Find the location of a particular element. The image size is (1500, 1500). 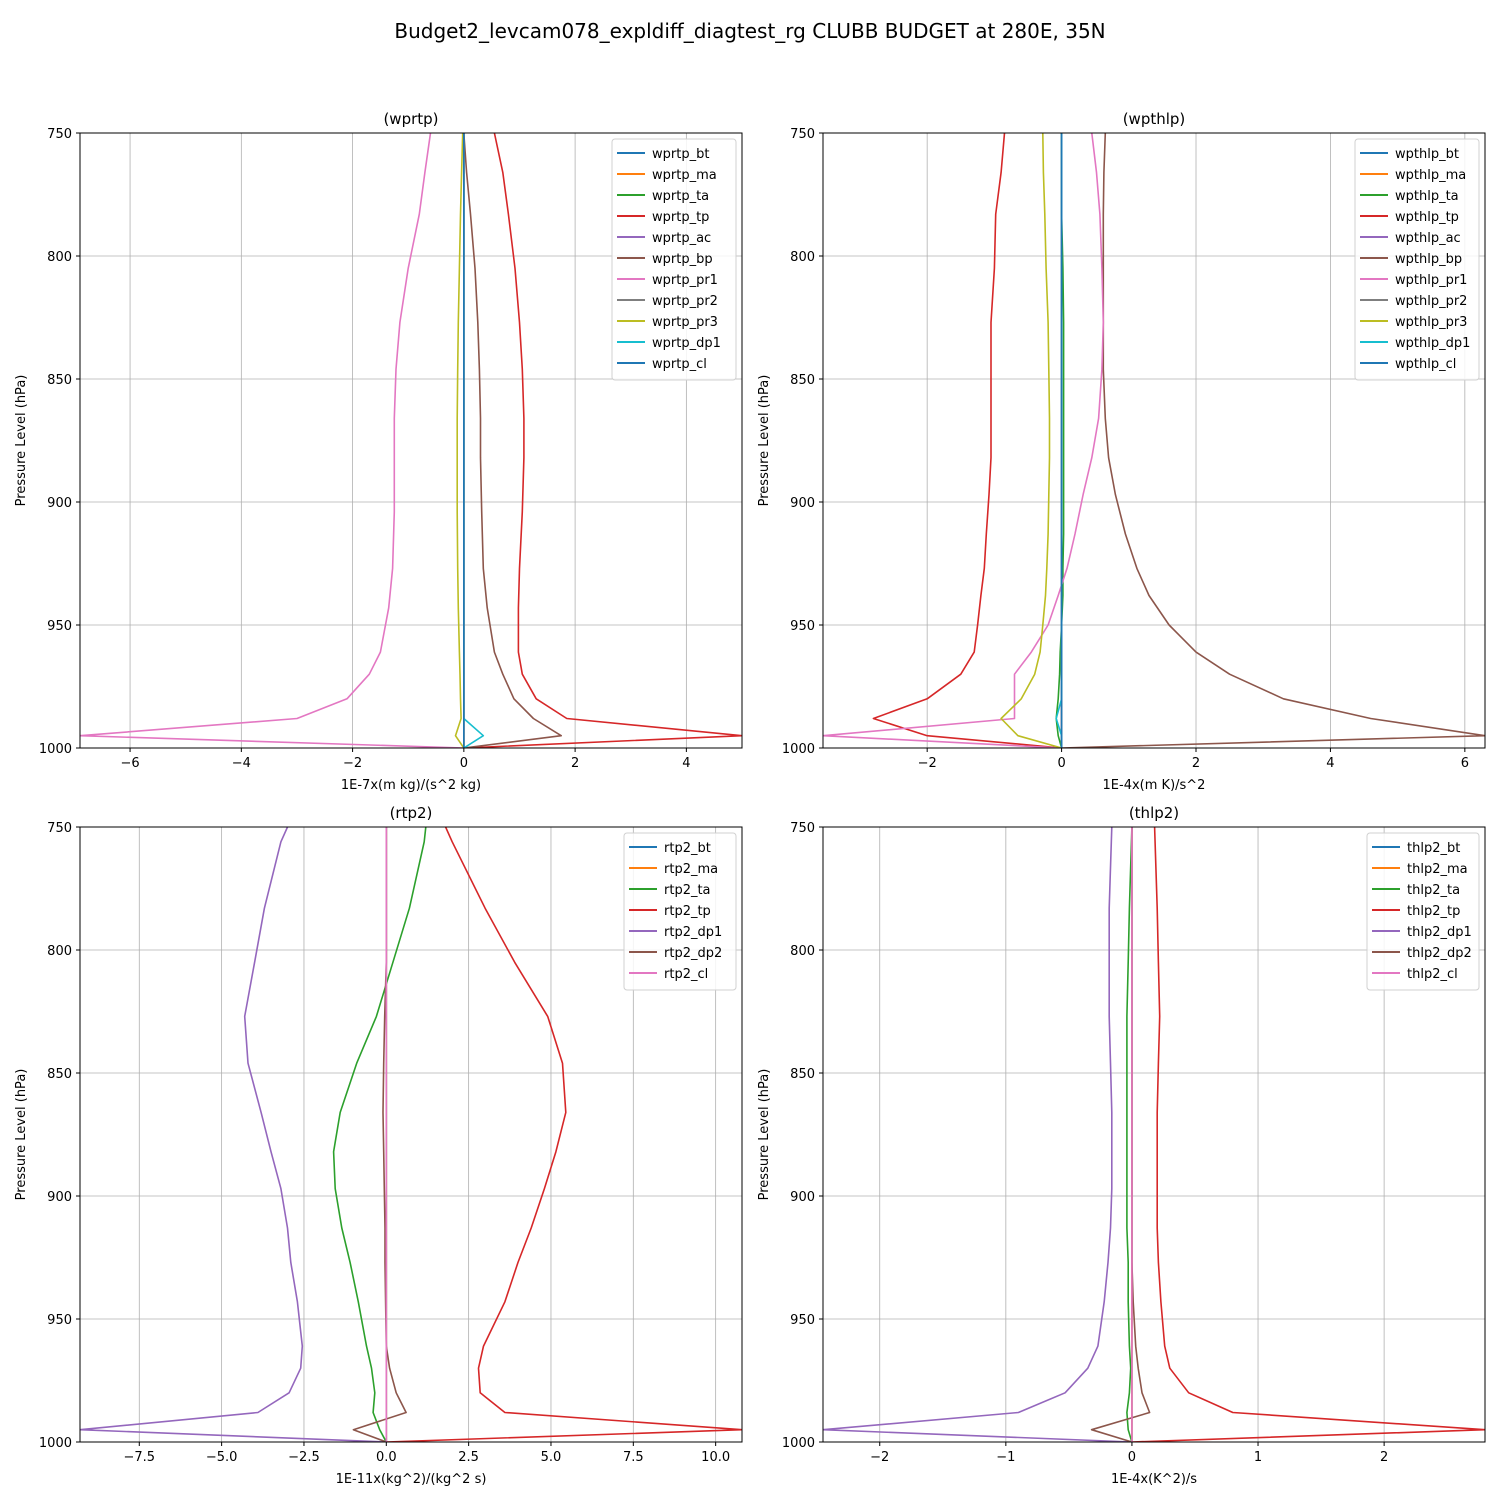

chart-4-xtick-label-3: 1 is located at coordinates (1258, 1457).